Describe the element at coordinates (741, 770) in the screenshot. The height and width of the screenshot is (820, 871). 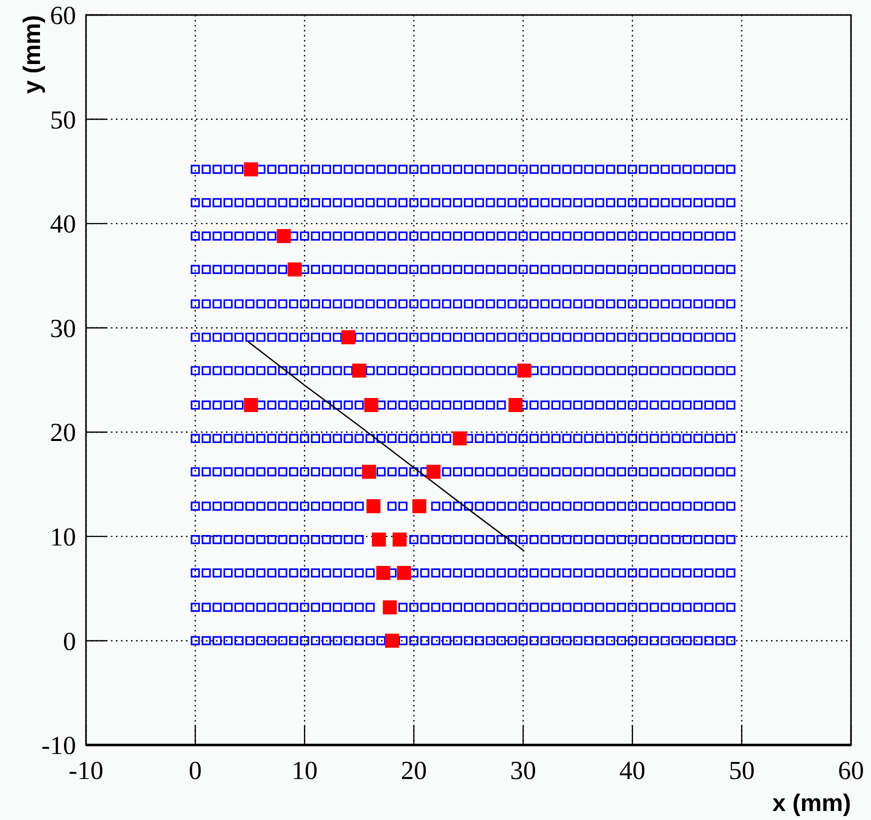
I see `x-tick-label: 50` at that location.